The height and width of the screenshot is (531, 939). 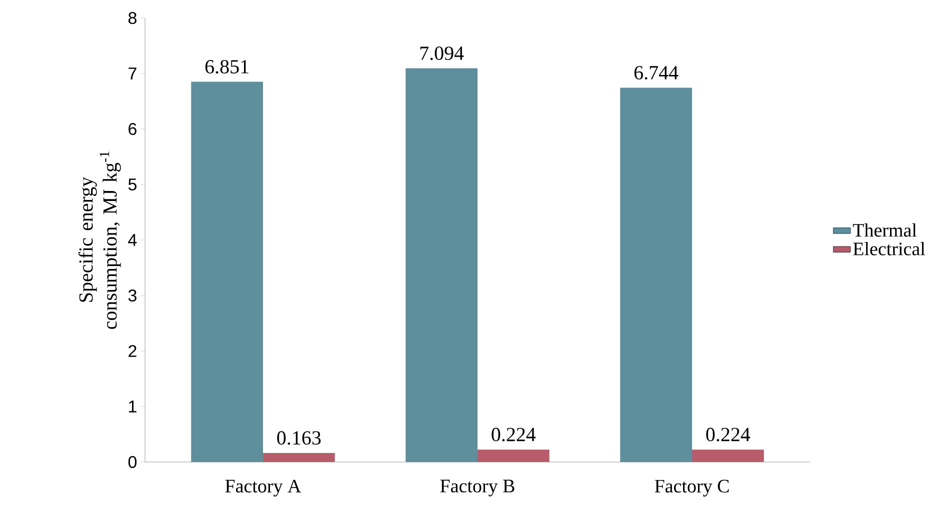 I want to click on x-tick-label: Factory B, so click(x=477, y=488).